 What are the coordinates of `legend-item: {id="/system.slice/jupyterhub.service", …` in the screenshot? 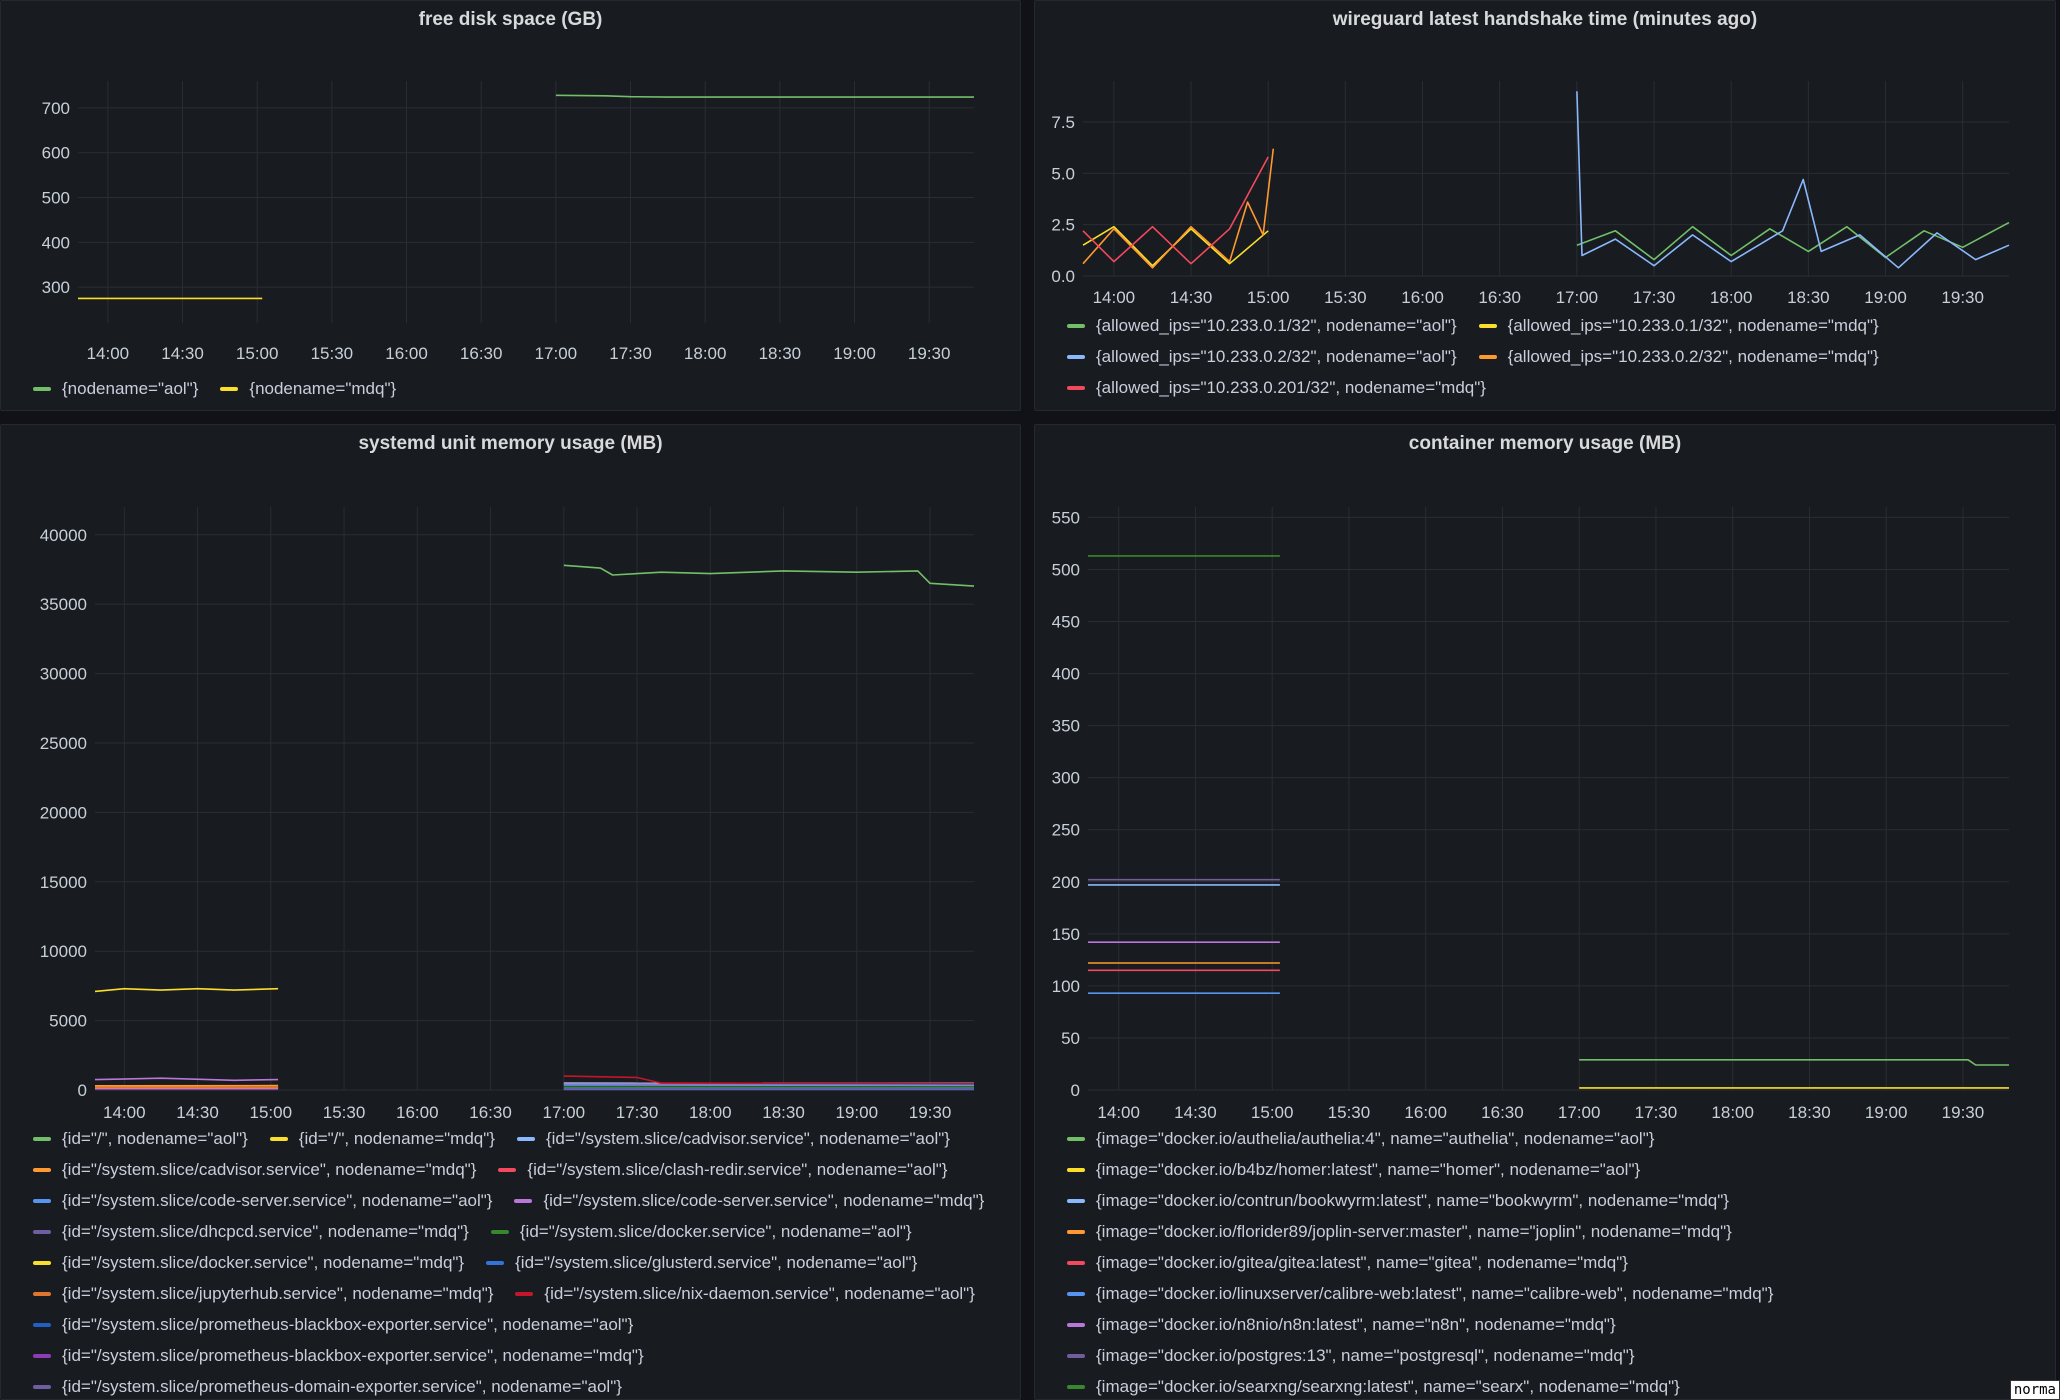 It's located at (263, 1293).